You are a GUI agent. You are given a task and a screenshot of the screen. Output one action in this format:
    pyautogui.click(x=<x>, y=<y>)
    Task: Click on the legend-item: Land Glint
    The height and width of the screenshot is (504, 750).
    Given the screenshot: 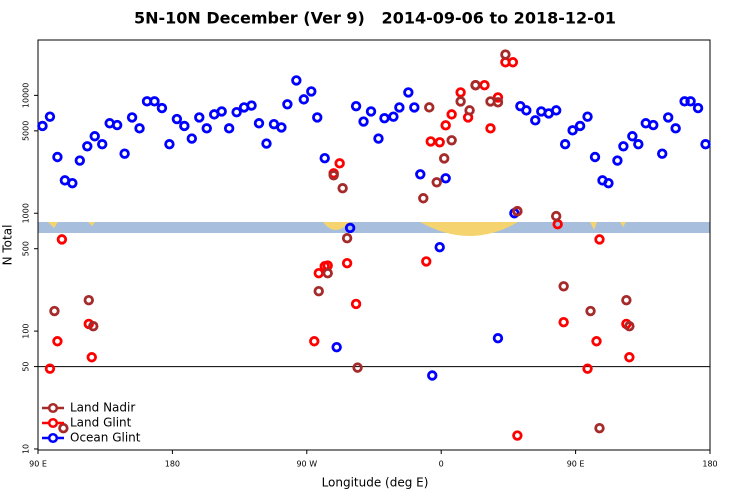 What is the action you would take?
    pyautogui.click(x=87, y=423)
    